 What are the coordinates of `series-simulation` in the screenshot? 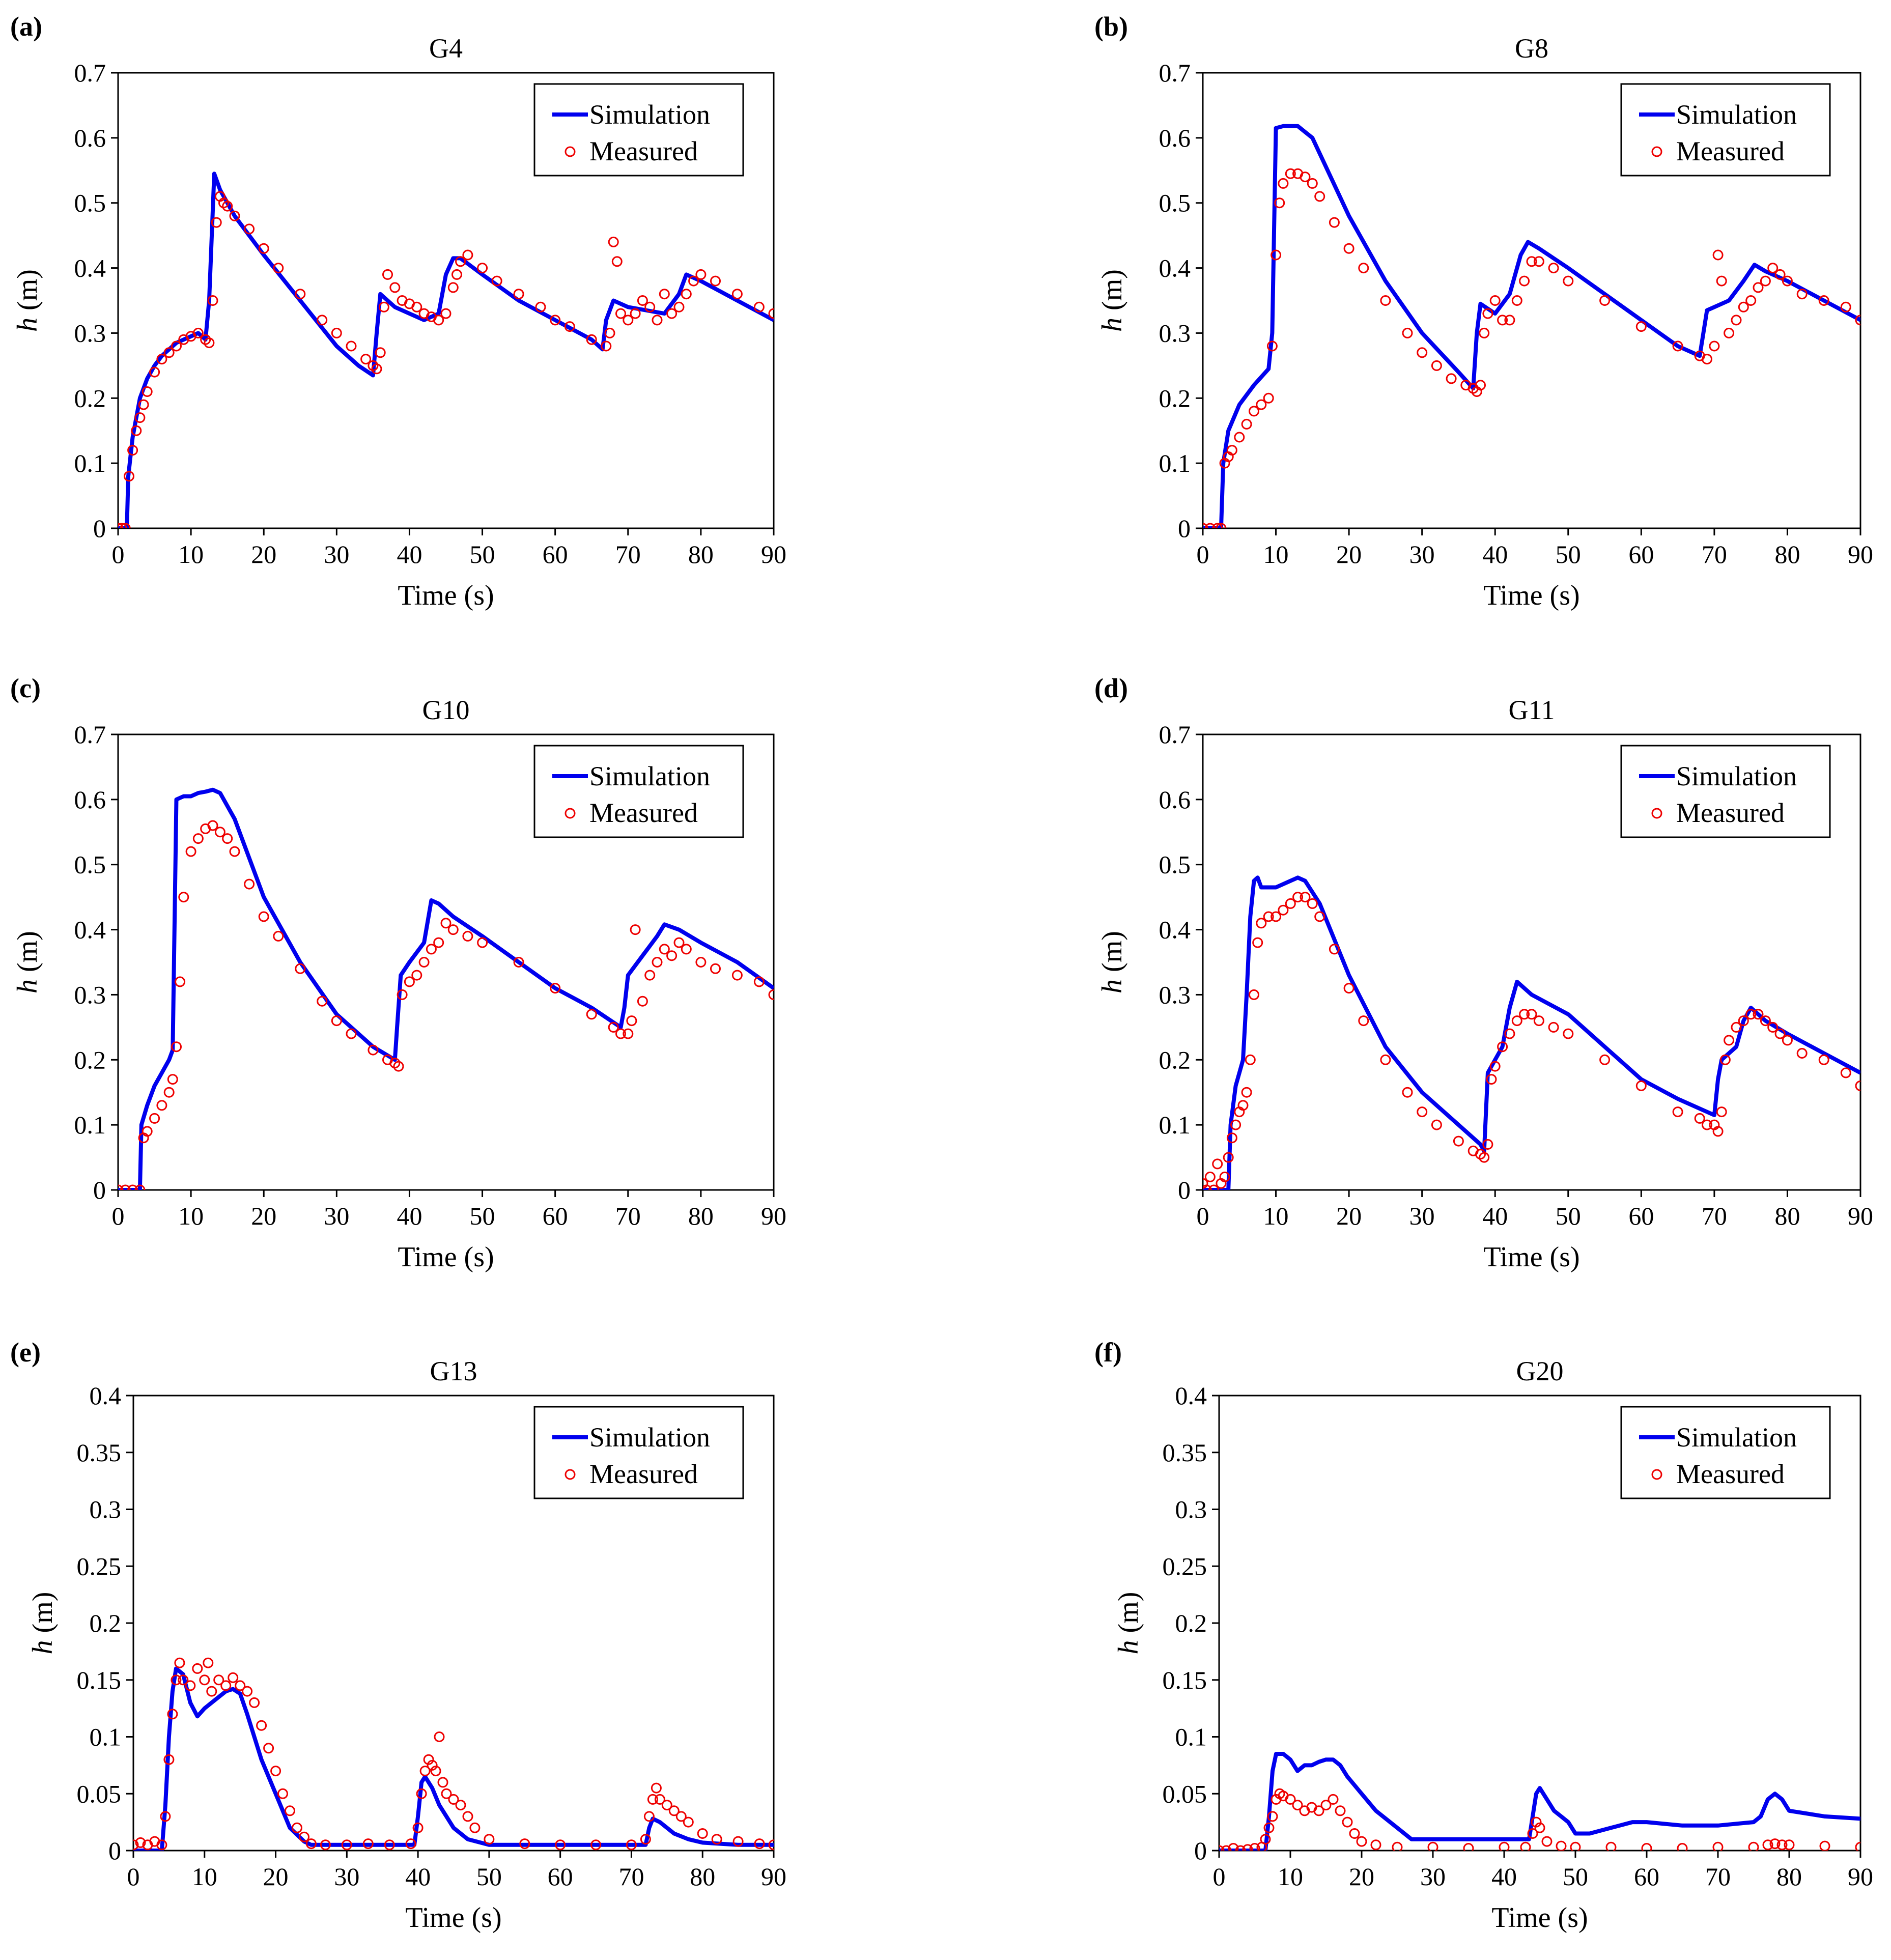 It's located at (1531, 326).